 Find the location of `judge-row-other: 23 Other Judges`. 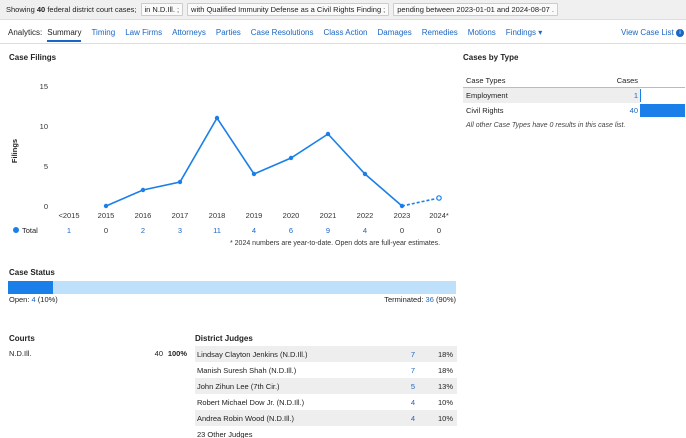

judge-row-other: 23 Other Judges is located at coordinates (326, 432).